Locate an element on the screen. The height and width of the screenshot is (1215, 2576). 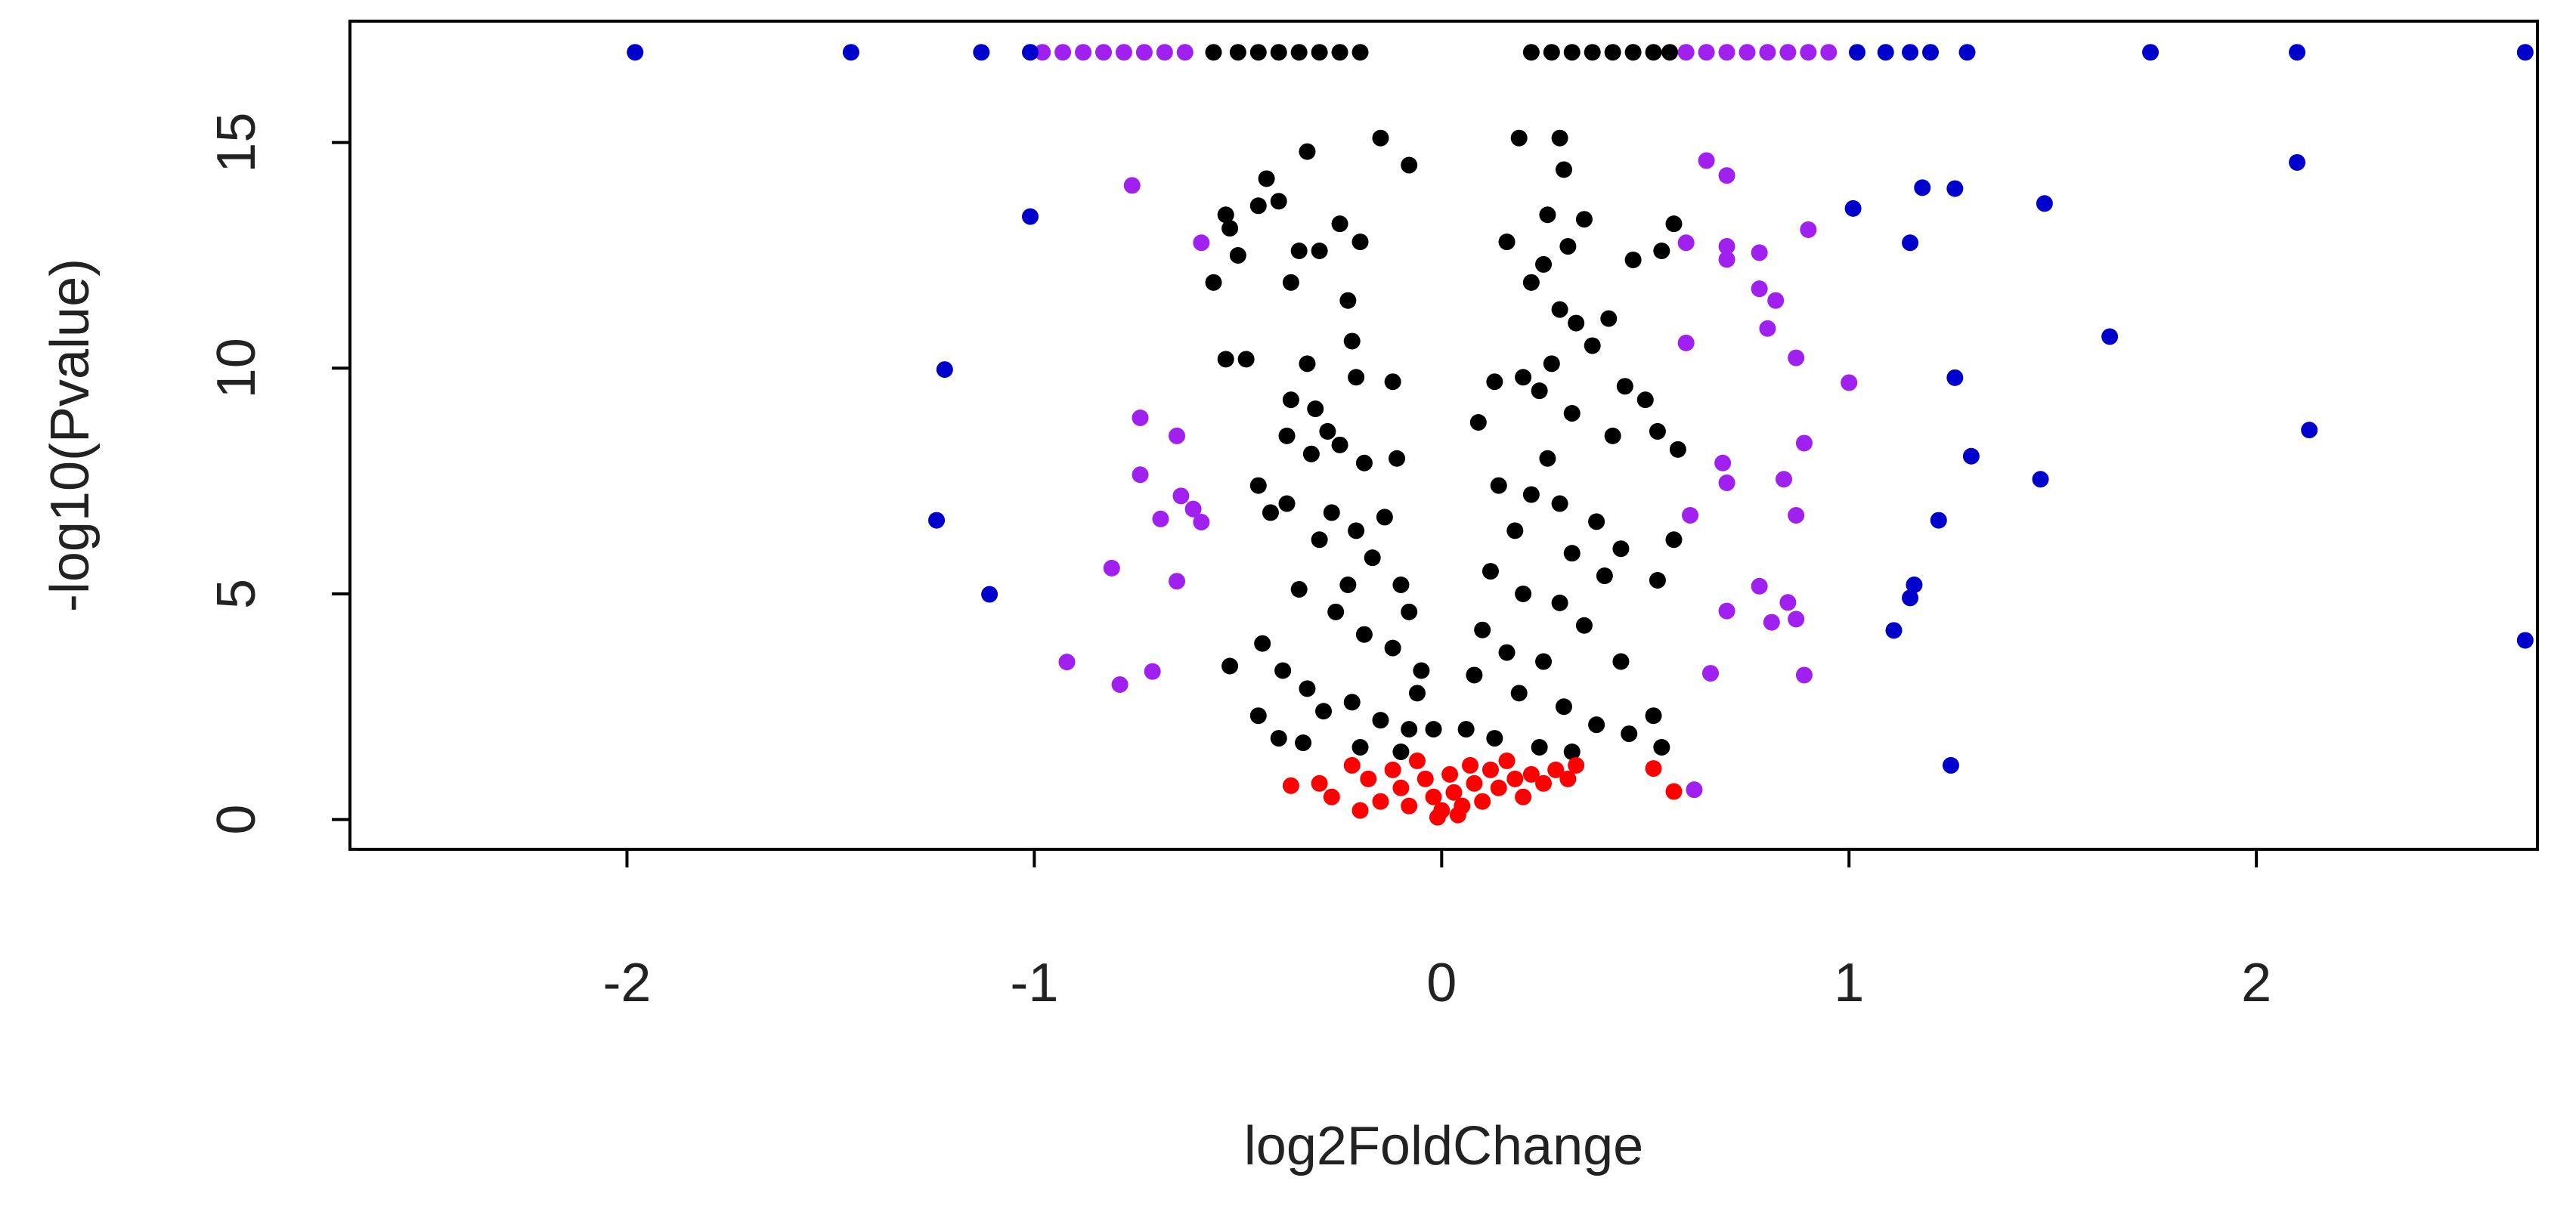
y-axis-label: -log10(Pvalue) is located at coordinates (70, 435).